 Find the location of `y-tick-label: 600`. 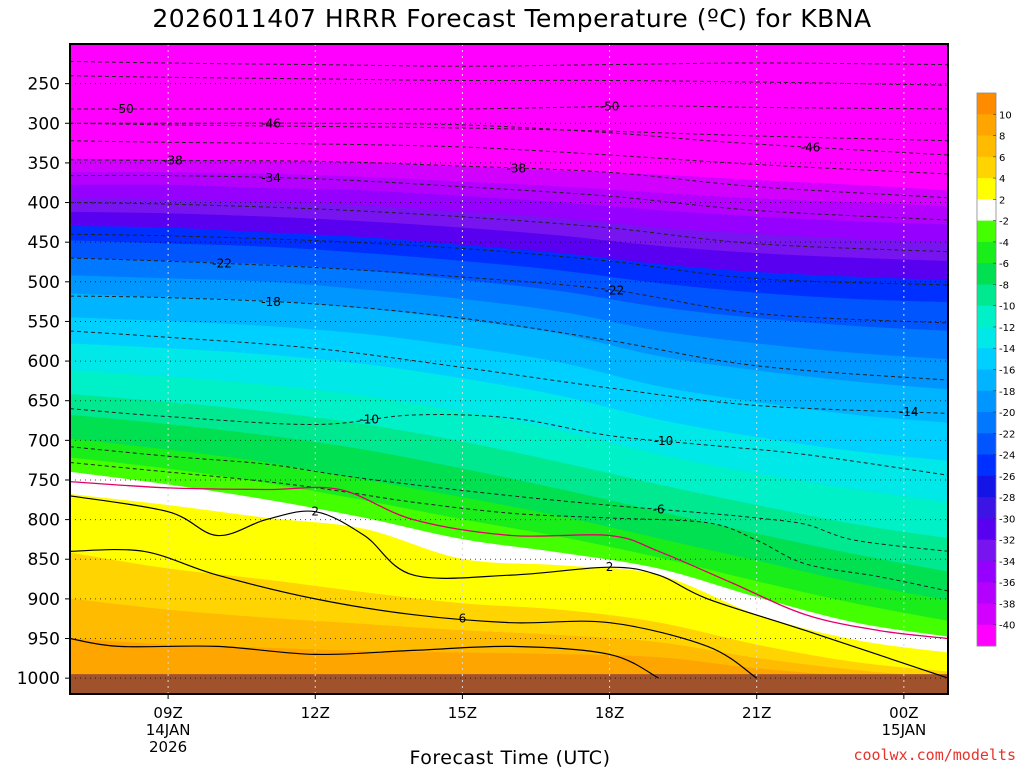

y-tick-label: 600 is located at coordinates (44, 362).